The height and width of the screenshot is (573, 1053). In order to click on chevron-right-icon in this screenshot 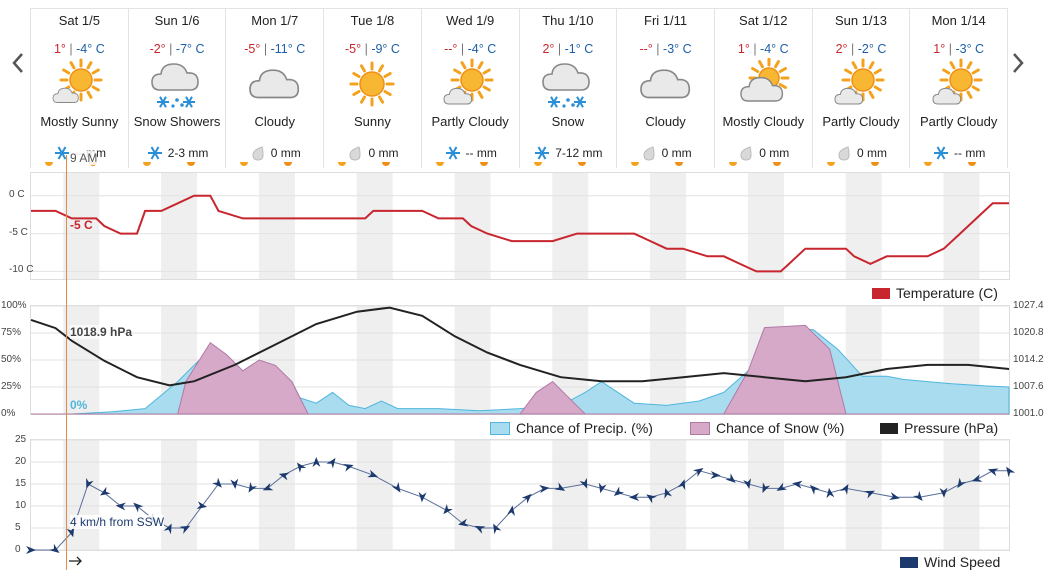, I will do `click(1018, 63)`.